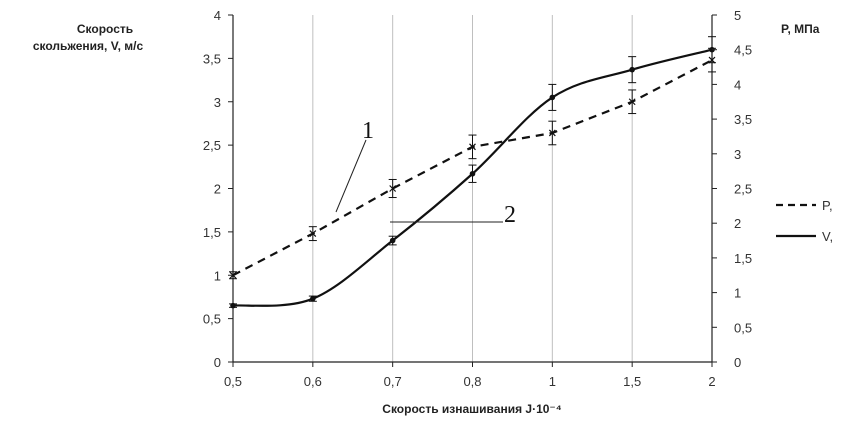 This screenshot has height=440, width=843. Describe the element at coordinates (737, 223) in the screenshot. I see `y-right-tick-label: 2` at that location.